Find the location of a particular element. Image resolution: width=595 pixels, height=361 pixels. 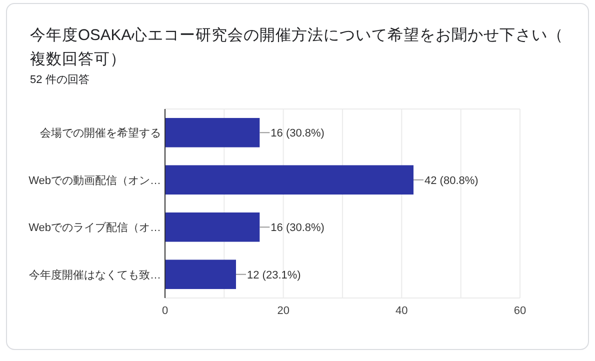

y-tick-label: 会場での開催を希望する is located at coordinates (100, 133).